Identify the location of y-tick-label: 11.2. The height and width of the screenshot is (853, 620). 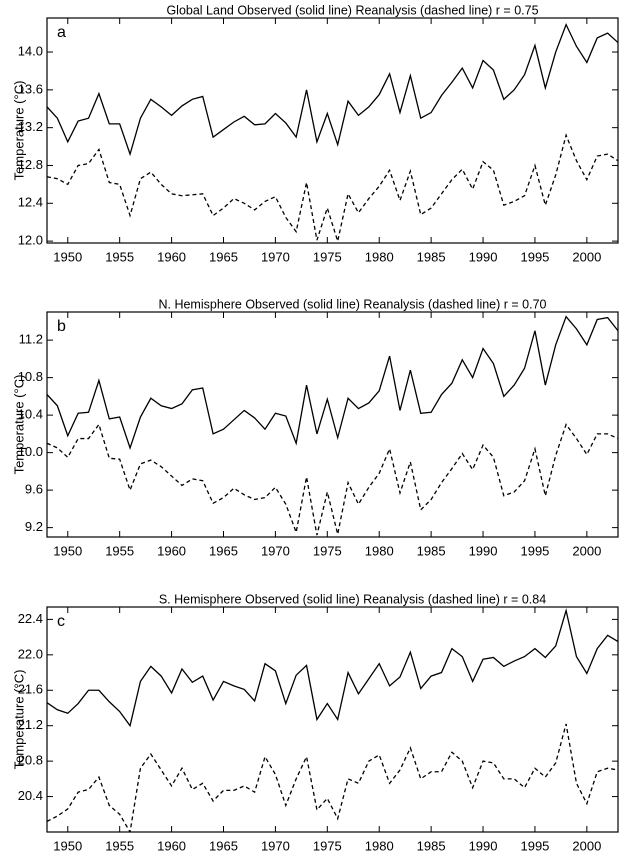
(31, 339).